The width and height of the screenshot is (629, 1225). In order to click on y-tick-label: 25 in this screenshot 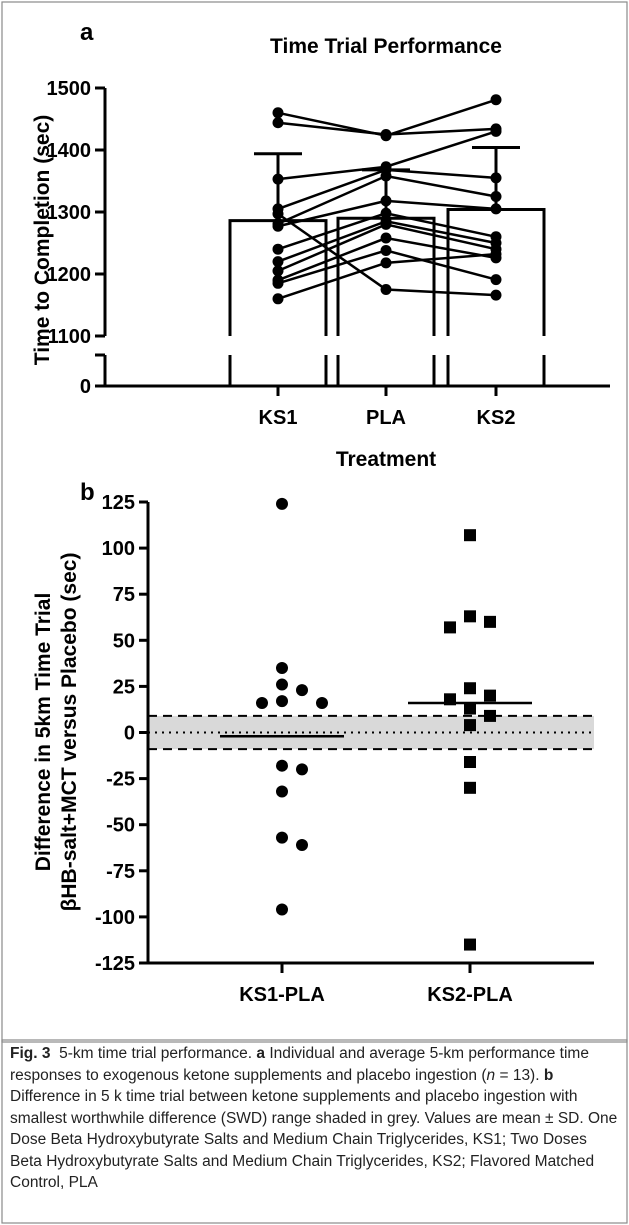, I will do `click(124, 687)`.